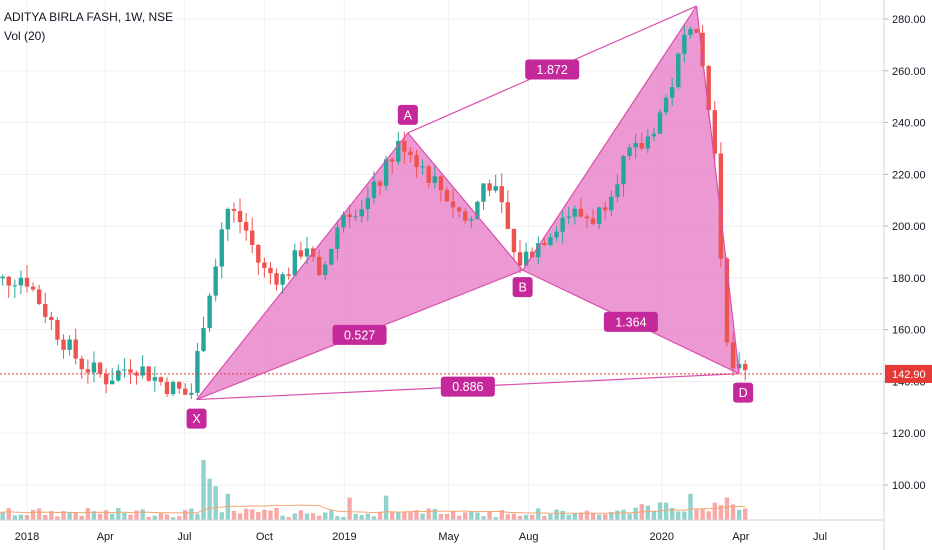  I want to click on volume-pane, so click(374, 490).